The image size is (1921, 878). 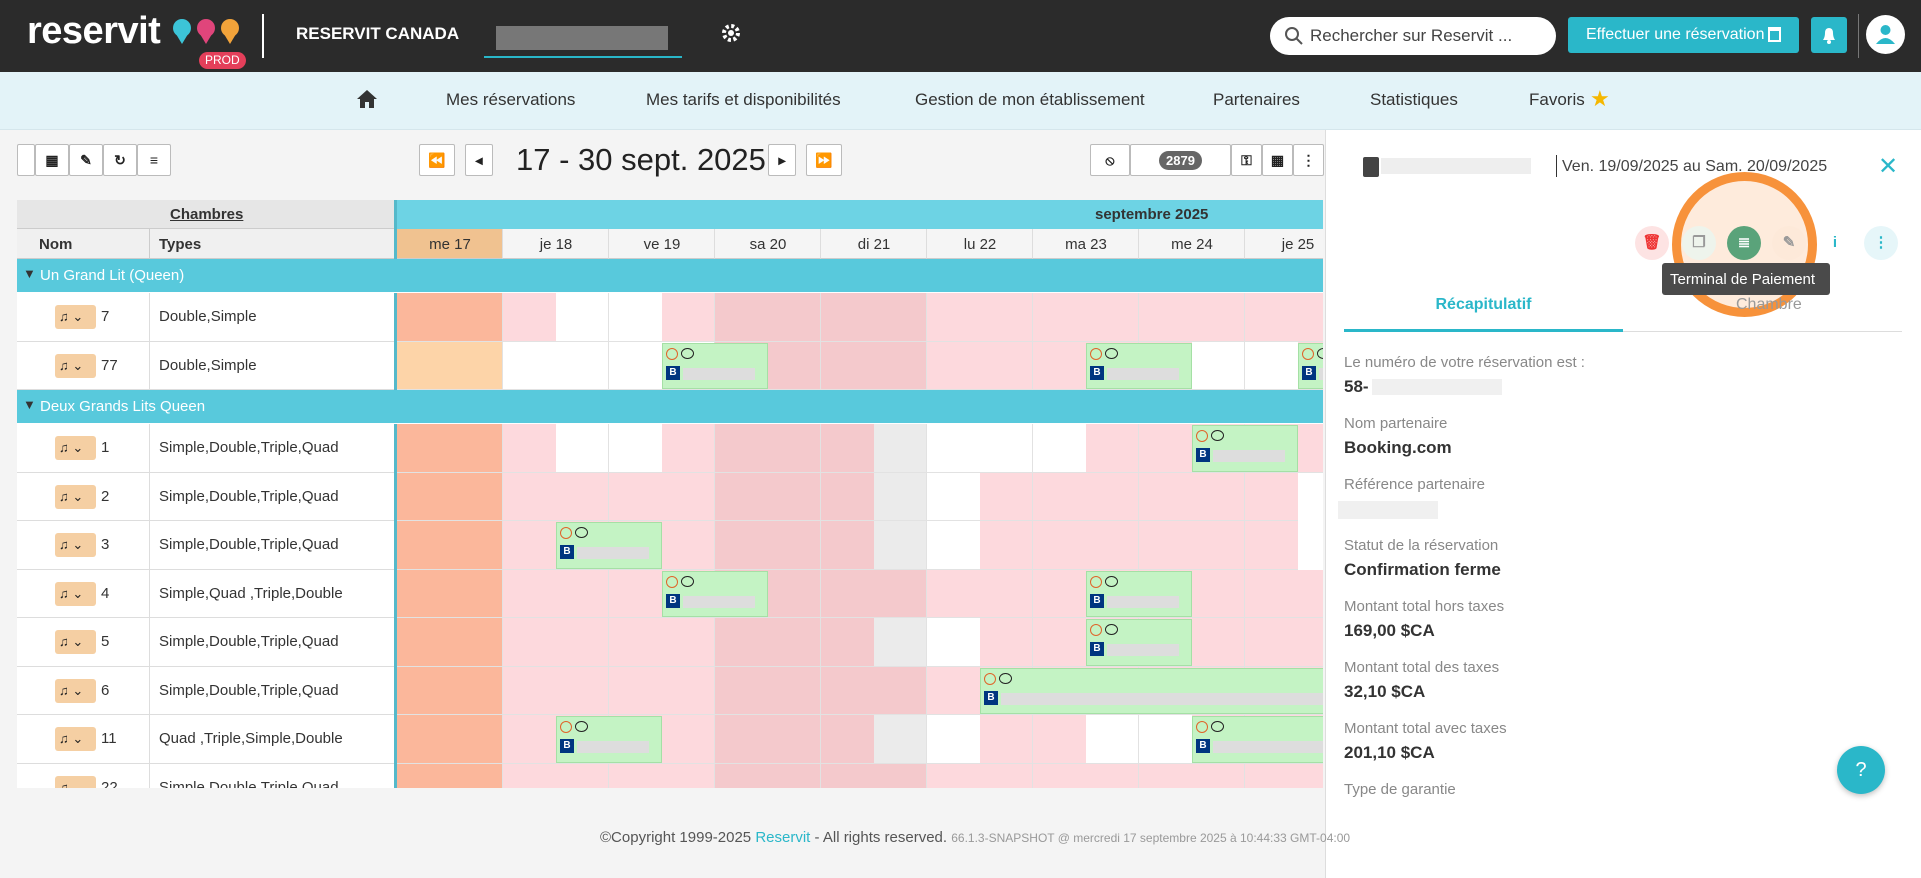 I want to click on brand-link: Reservit, so click(x=783, y=837).